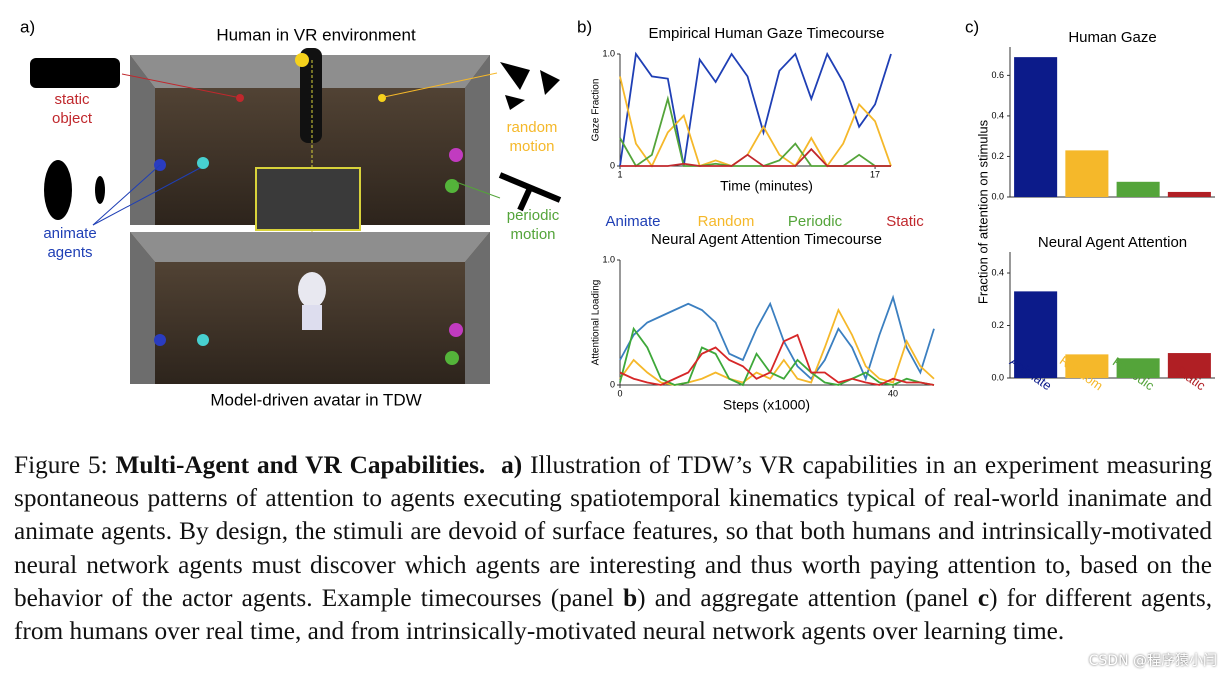 This screenshot has height=680, width=1225. I want to click on caption-ref: a), so click(512, 465).